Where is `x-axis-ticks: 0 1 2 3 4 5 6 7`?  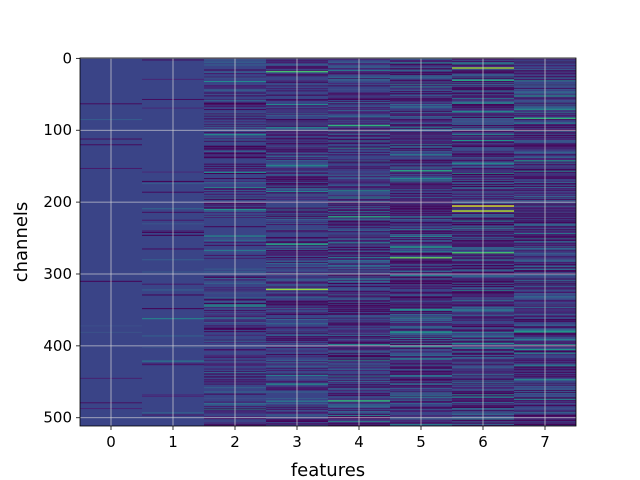 x-axis-ticks: 0 1 2 3 4 5 6 7 is located at coordinates (328, 438).